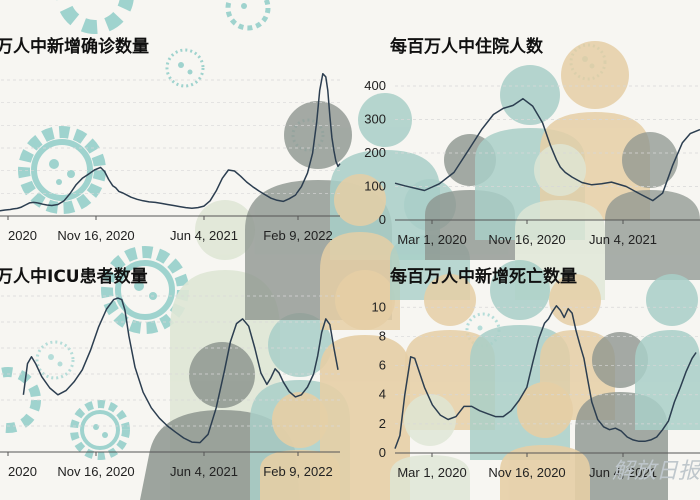  I want to click on chart-title: 万人中新增确诊数量, so click(74, 46).